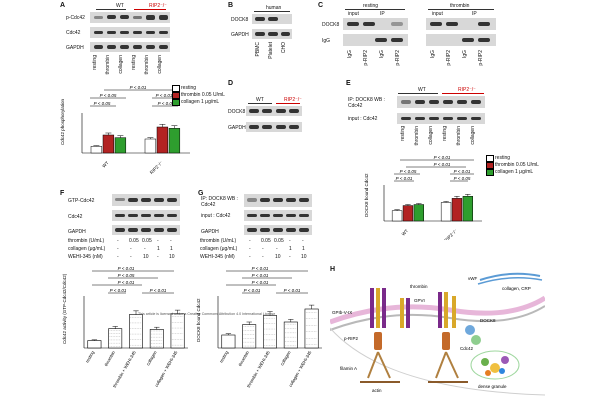 This screenshot has width=600, height=400. I want to click on label: Cdc42, so click(467, 348).